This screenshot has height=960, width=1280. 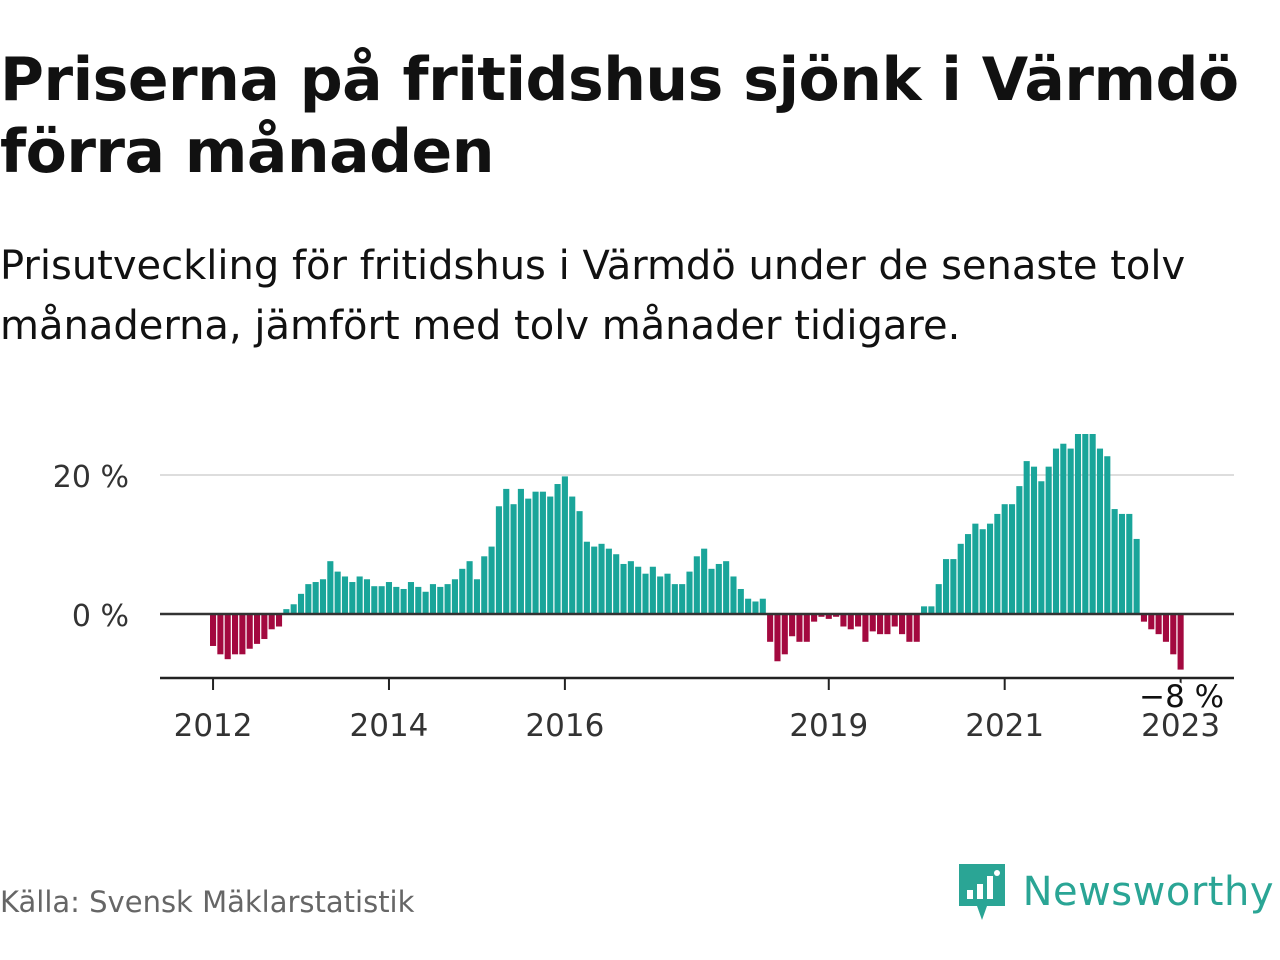 I want to click on x-tick-label: 2016, so click(x=564, y=726).